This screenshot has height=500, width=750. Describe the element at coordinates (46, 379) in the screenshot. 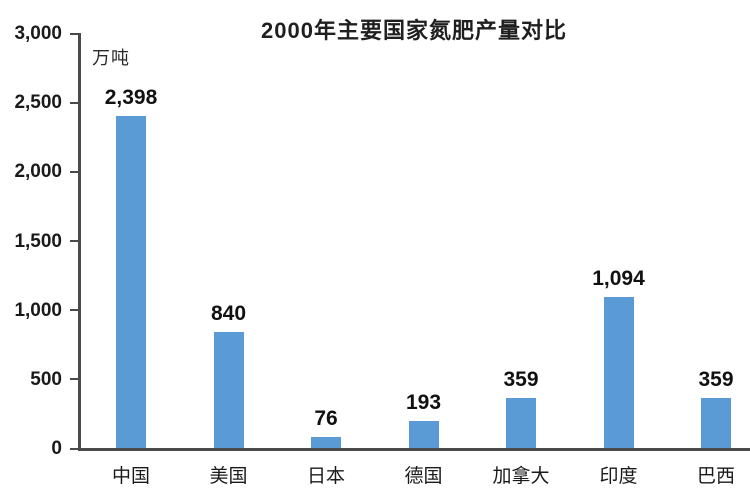

I see `y-tick-label: 500` at that location.